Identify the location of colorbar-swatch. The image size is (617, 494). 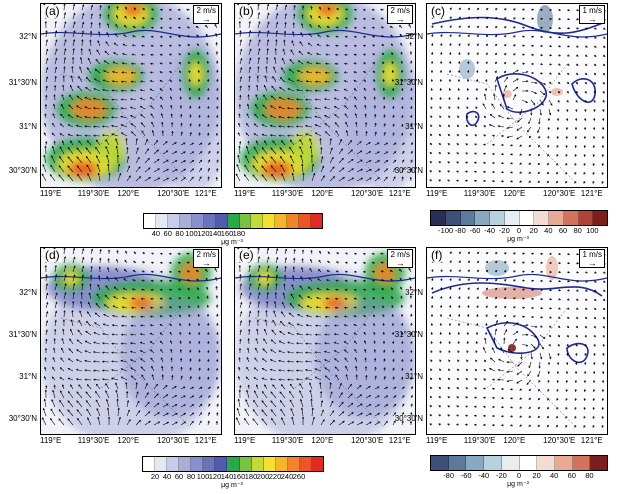
(453, 218).